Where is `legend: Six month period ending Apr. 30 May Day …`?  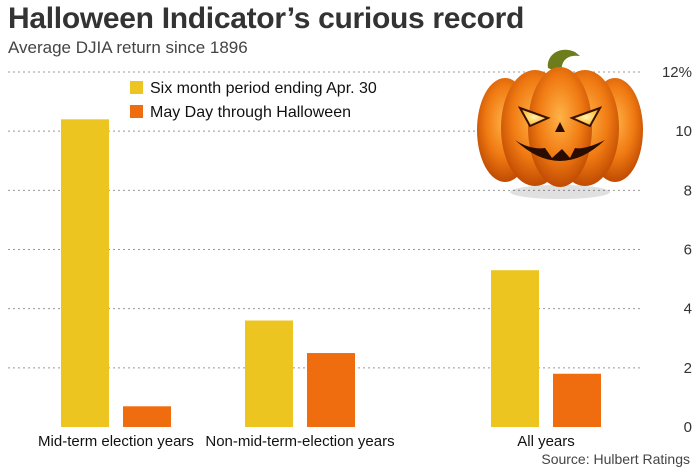
legend: Six month period ending Apr. 30 May Day … is located at coordinates (253, 100).